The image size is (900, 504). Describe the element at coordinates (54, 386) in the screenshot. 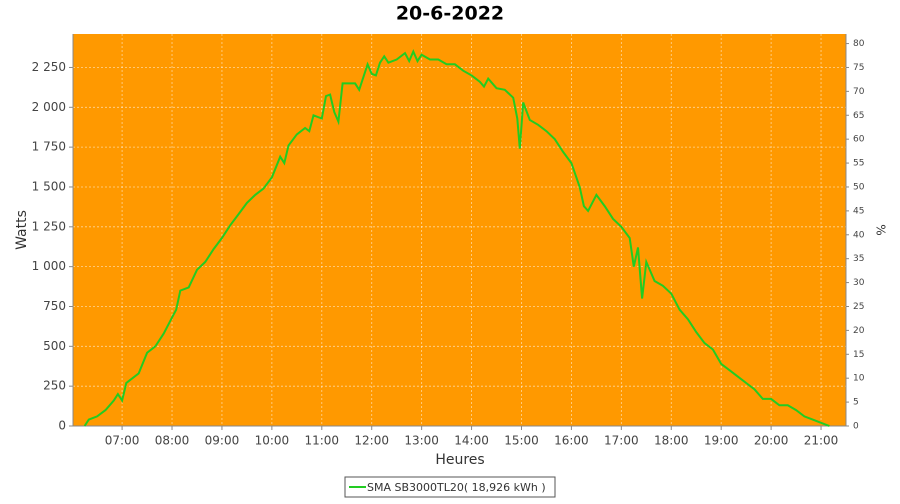

I see `y-tick-label: 250` at that location.